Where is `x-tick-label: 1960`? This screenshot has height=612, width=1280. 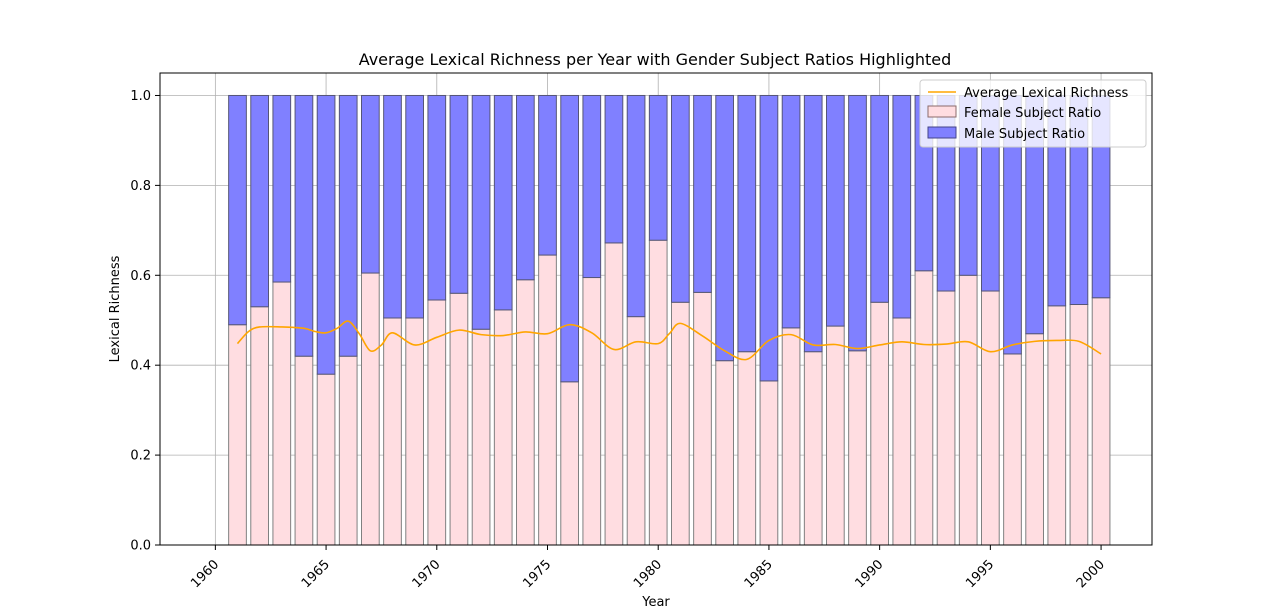 x-tick-label: 1960 is located at coordinates (205, 574).